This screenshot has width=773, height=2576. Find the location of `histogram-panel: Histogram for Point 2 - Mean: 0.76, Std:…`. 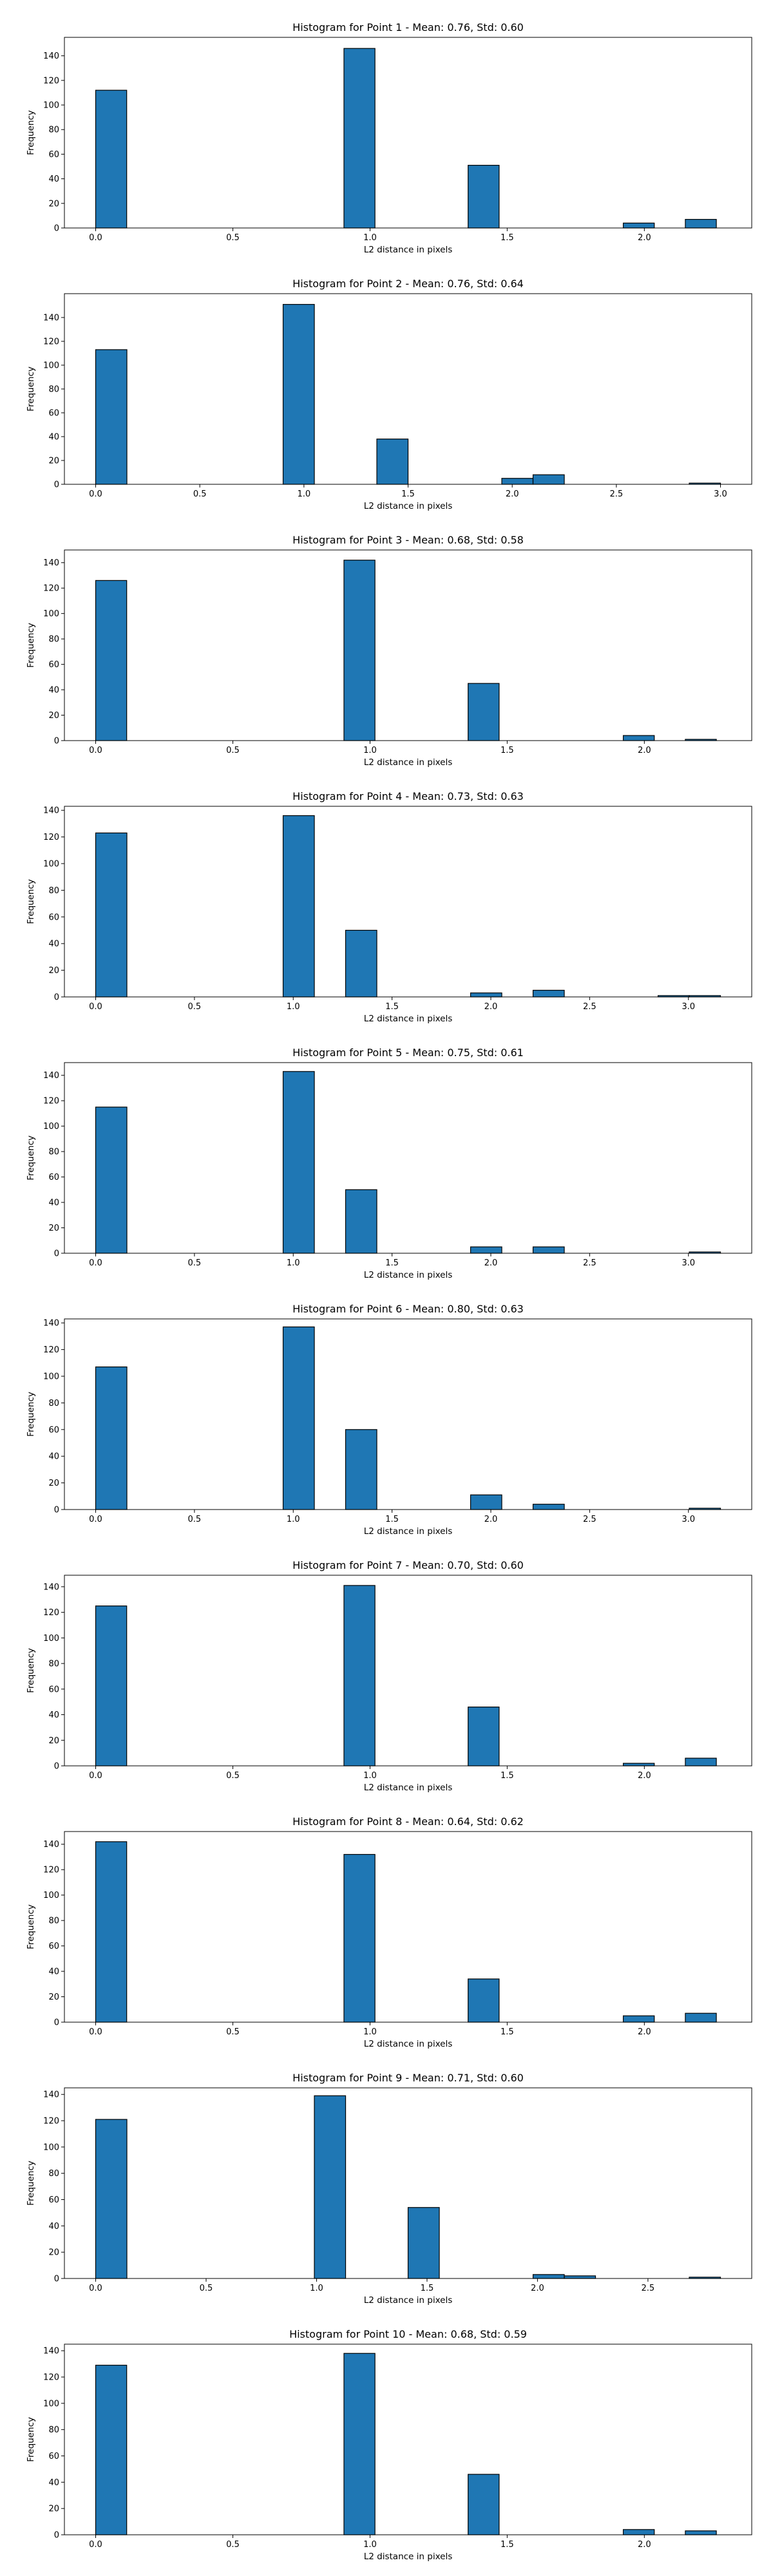

histogram-panel: Histogram for Point 2 - Mean: 0.76, Std:… is located at coordinates (389, 395).